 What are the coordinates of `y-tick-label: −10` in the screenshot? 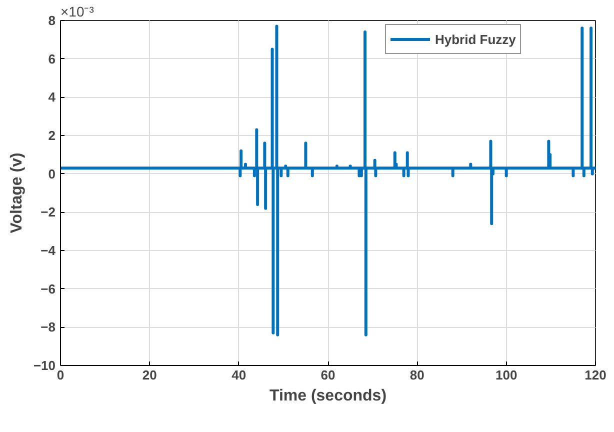 It's located at (44, 365).